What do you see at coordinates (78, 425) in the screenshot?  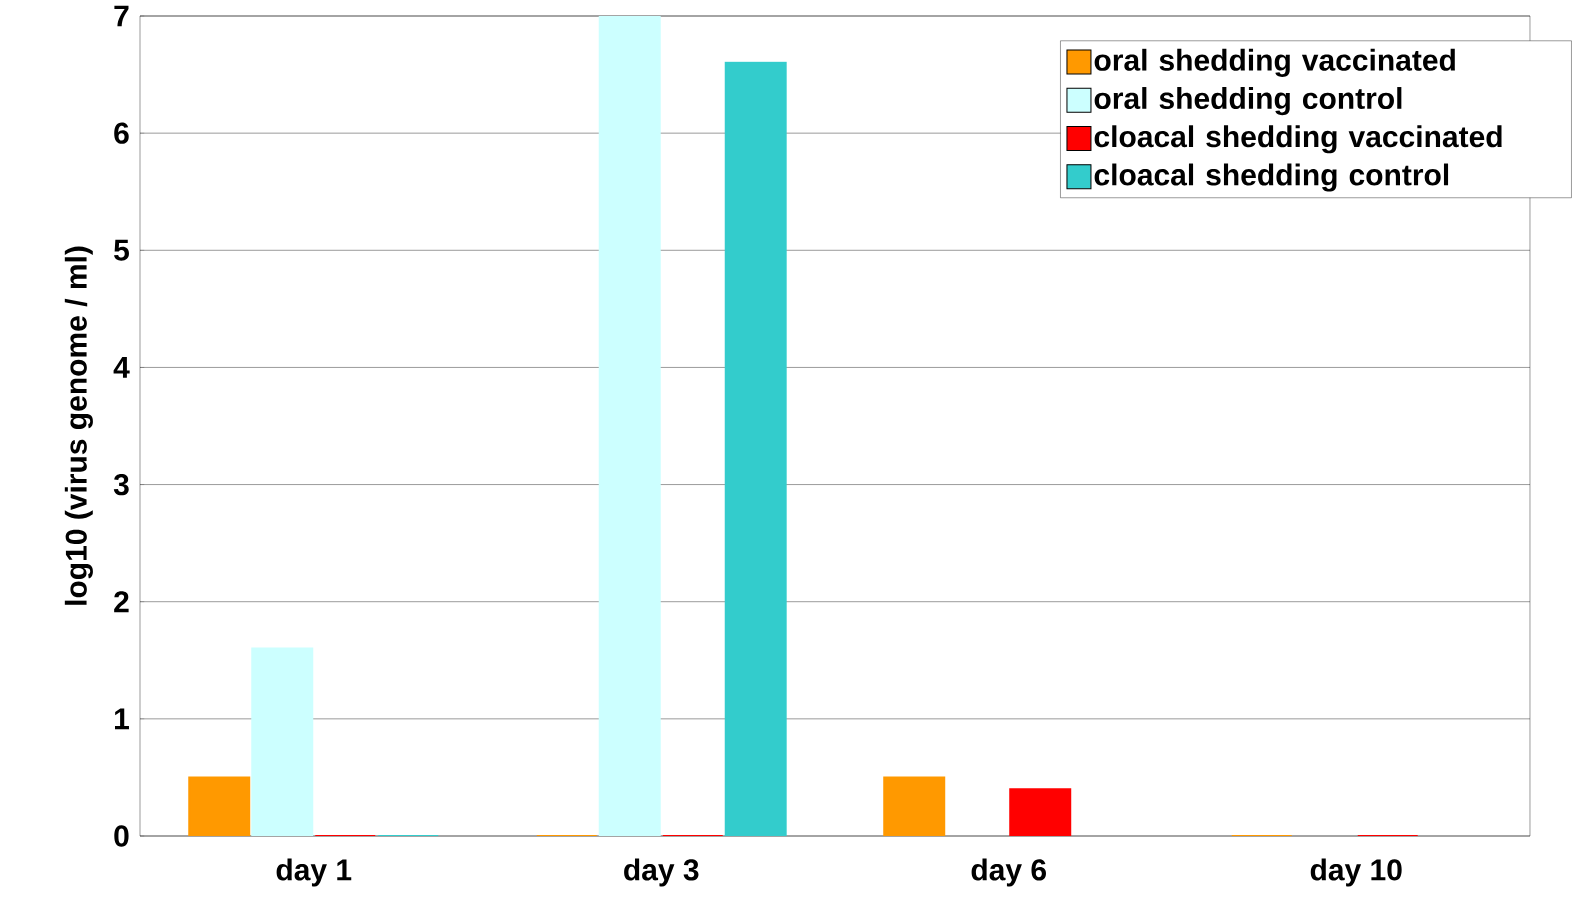 I see `y-axis-title: log10 (virus genome / ml)` at bounding box center [78, 425].